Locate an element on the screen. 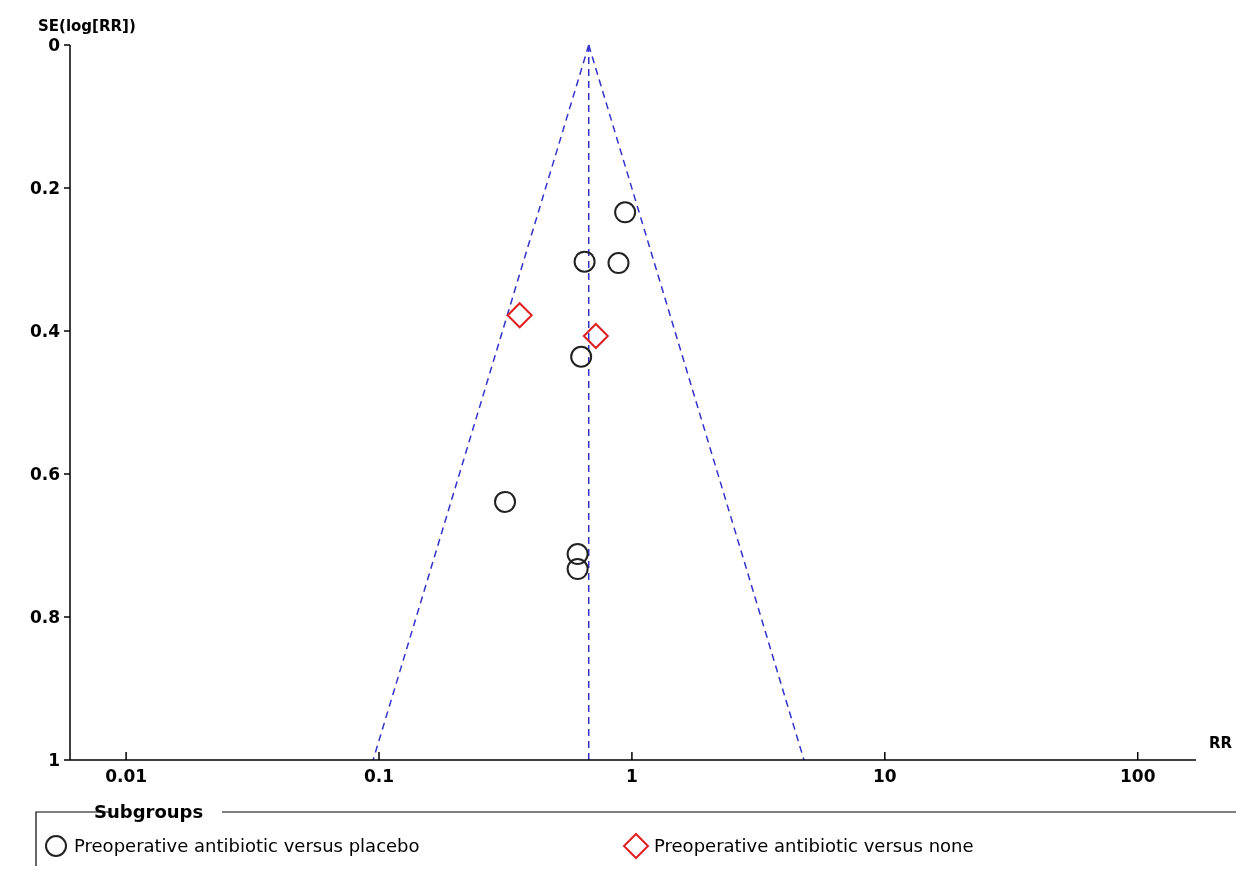 The image size is (1244, 884). x-tick-label: 0.01 is located at coordinates (126, 776).